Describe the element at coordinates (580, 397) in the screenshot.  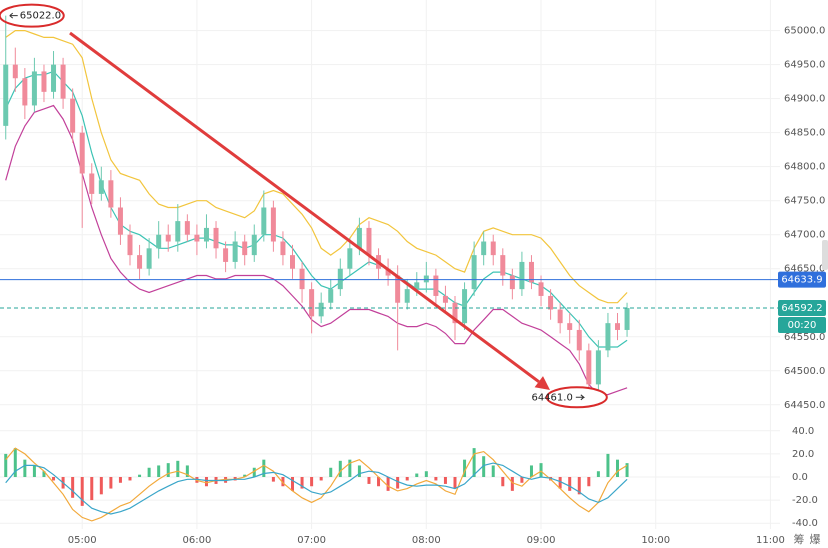
I see `min-arrow` at that location.